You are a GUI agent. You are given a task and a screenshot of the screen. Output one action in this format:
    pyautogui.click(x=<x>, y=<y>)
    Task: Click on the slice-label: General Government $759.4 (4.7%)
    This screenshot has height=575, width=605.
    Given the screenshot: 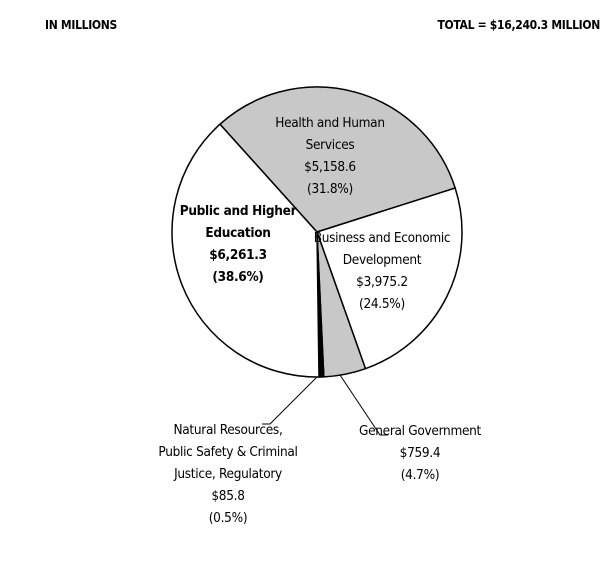 What is the action you would take?
    pyautogui.click(x=420, y=453)
    